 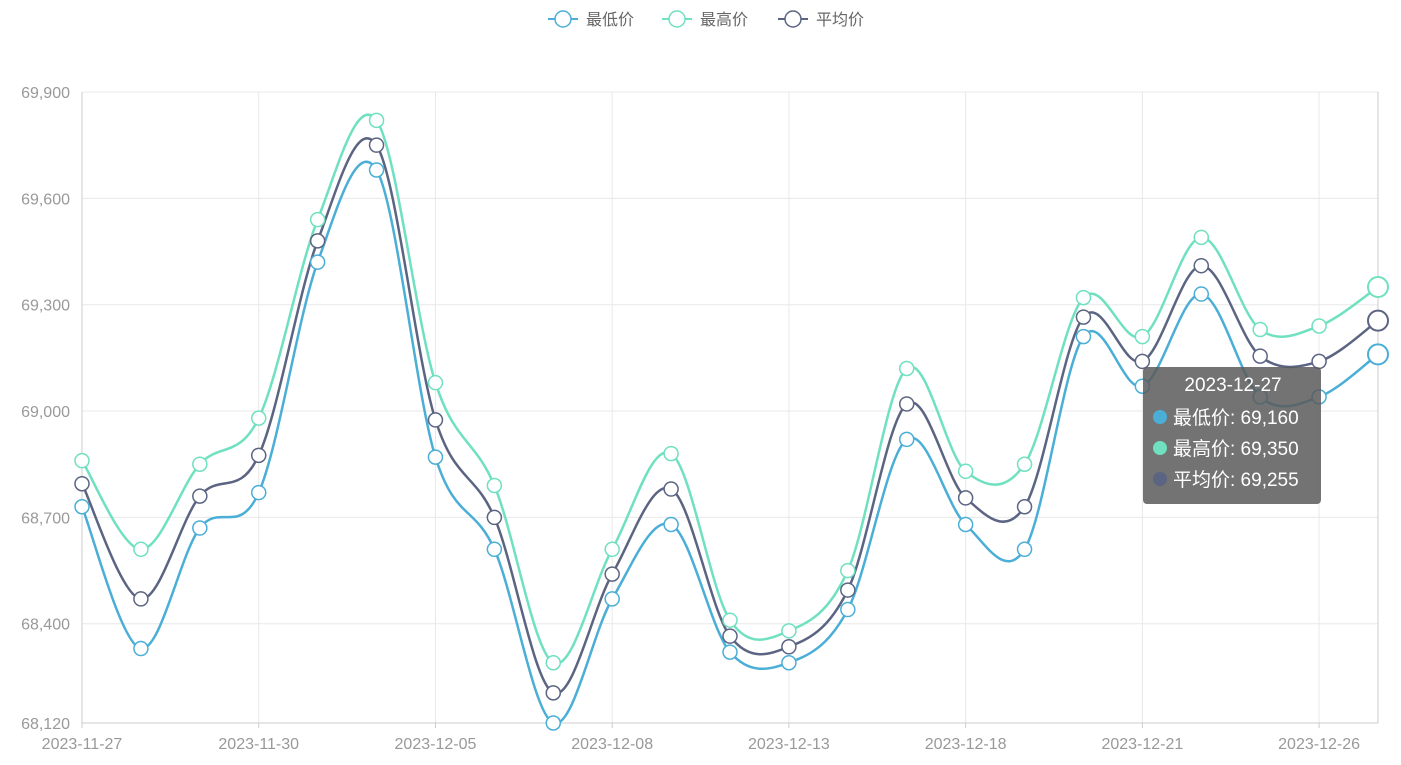 I want to click on y-tick-label: 68,120, so click(x=45, y=724).